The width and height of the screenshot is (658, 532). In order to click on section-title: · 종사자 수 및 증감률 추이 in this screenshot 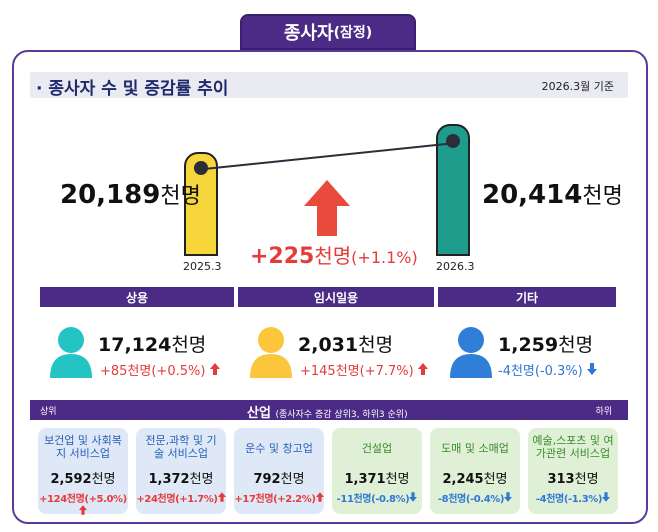, I will do `click(132, 89)`.